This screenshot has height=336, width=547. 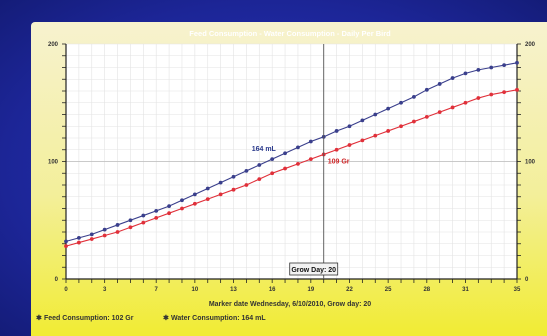 What do you see at coordinates (53, 45) in the screenshot?
I see `y-tick-label-left: 200` at bounding box center [53, 45].